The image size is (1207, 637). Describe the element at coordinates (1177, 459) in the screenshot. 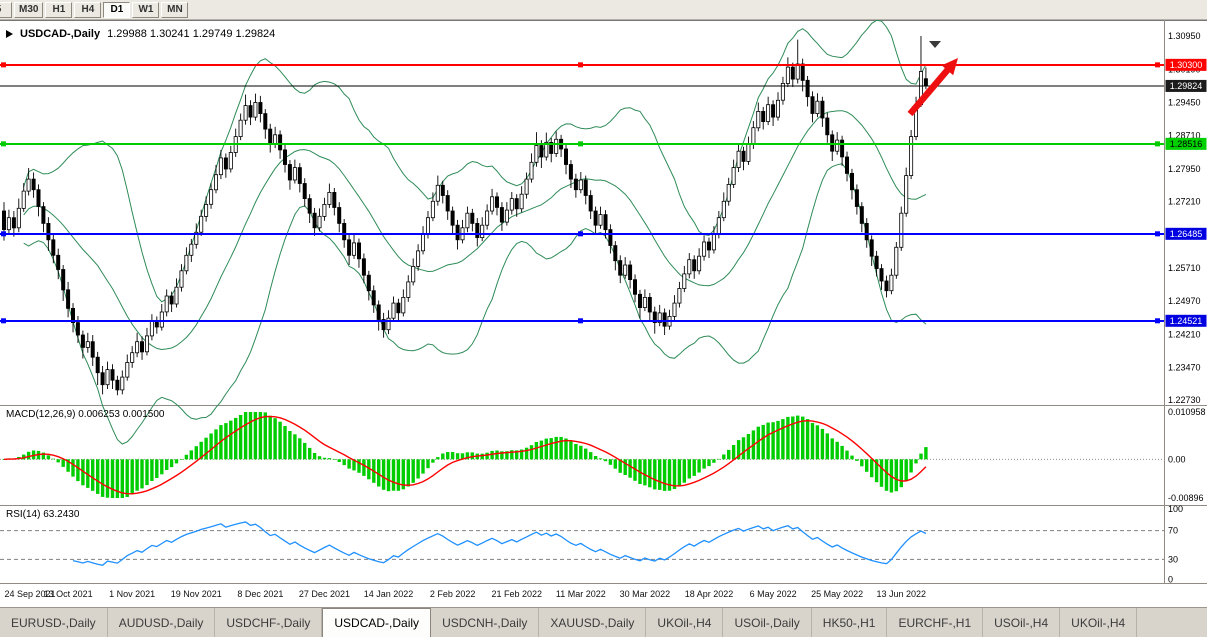

I see `macd-axis-label: 0.00` at that location.